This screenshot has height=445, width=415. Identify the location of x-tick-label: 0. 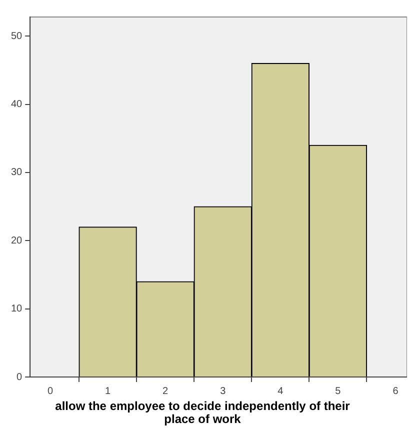
(50, 391).